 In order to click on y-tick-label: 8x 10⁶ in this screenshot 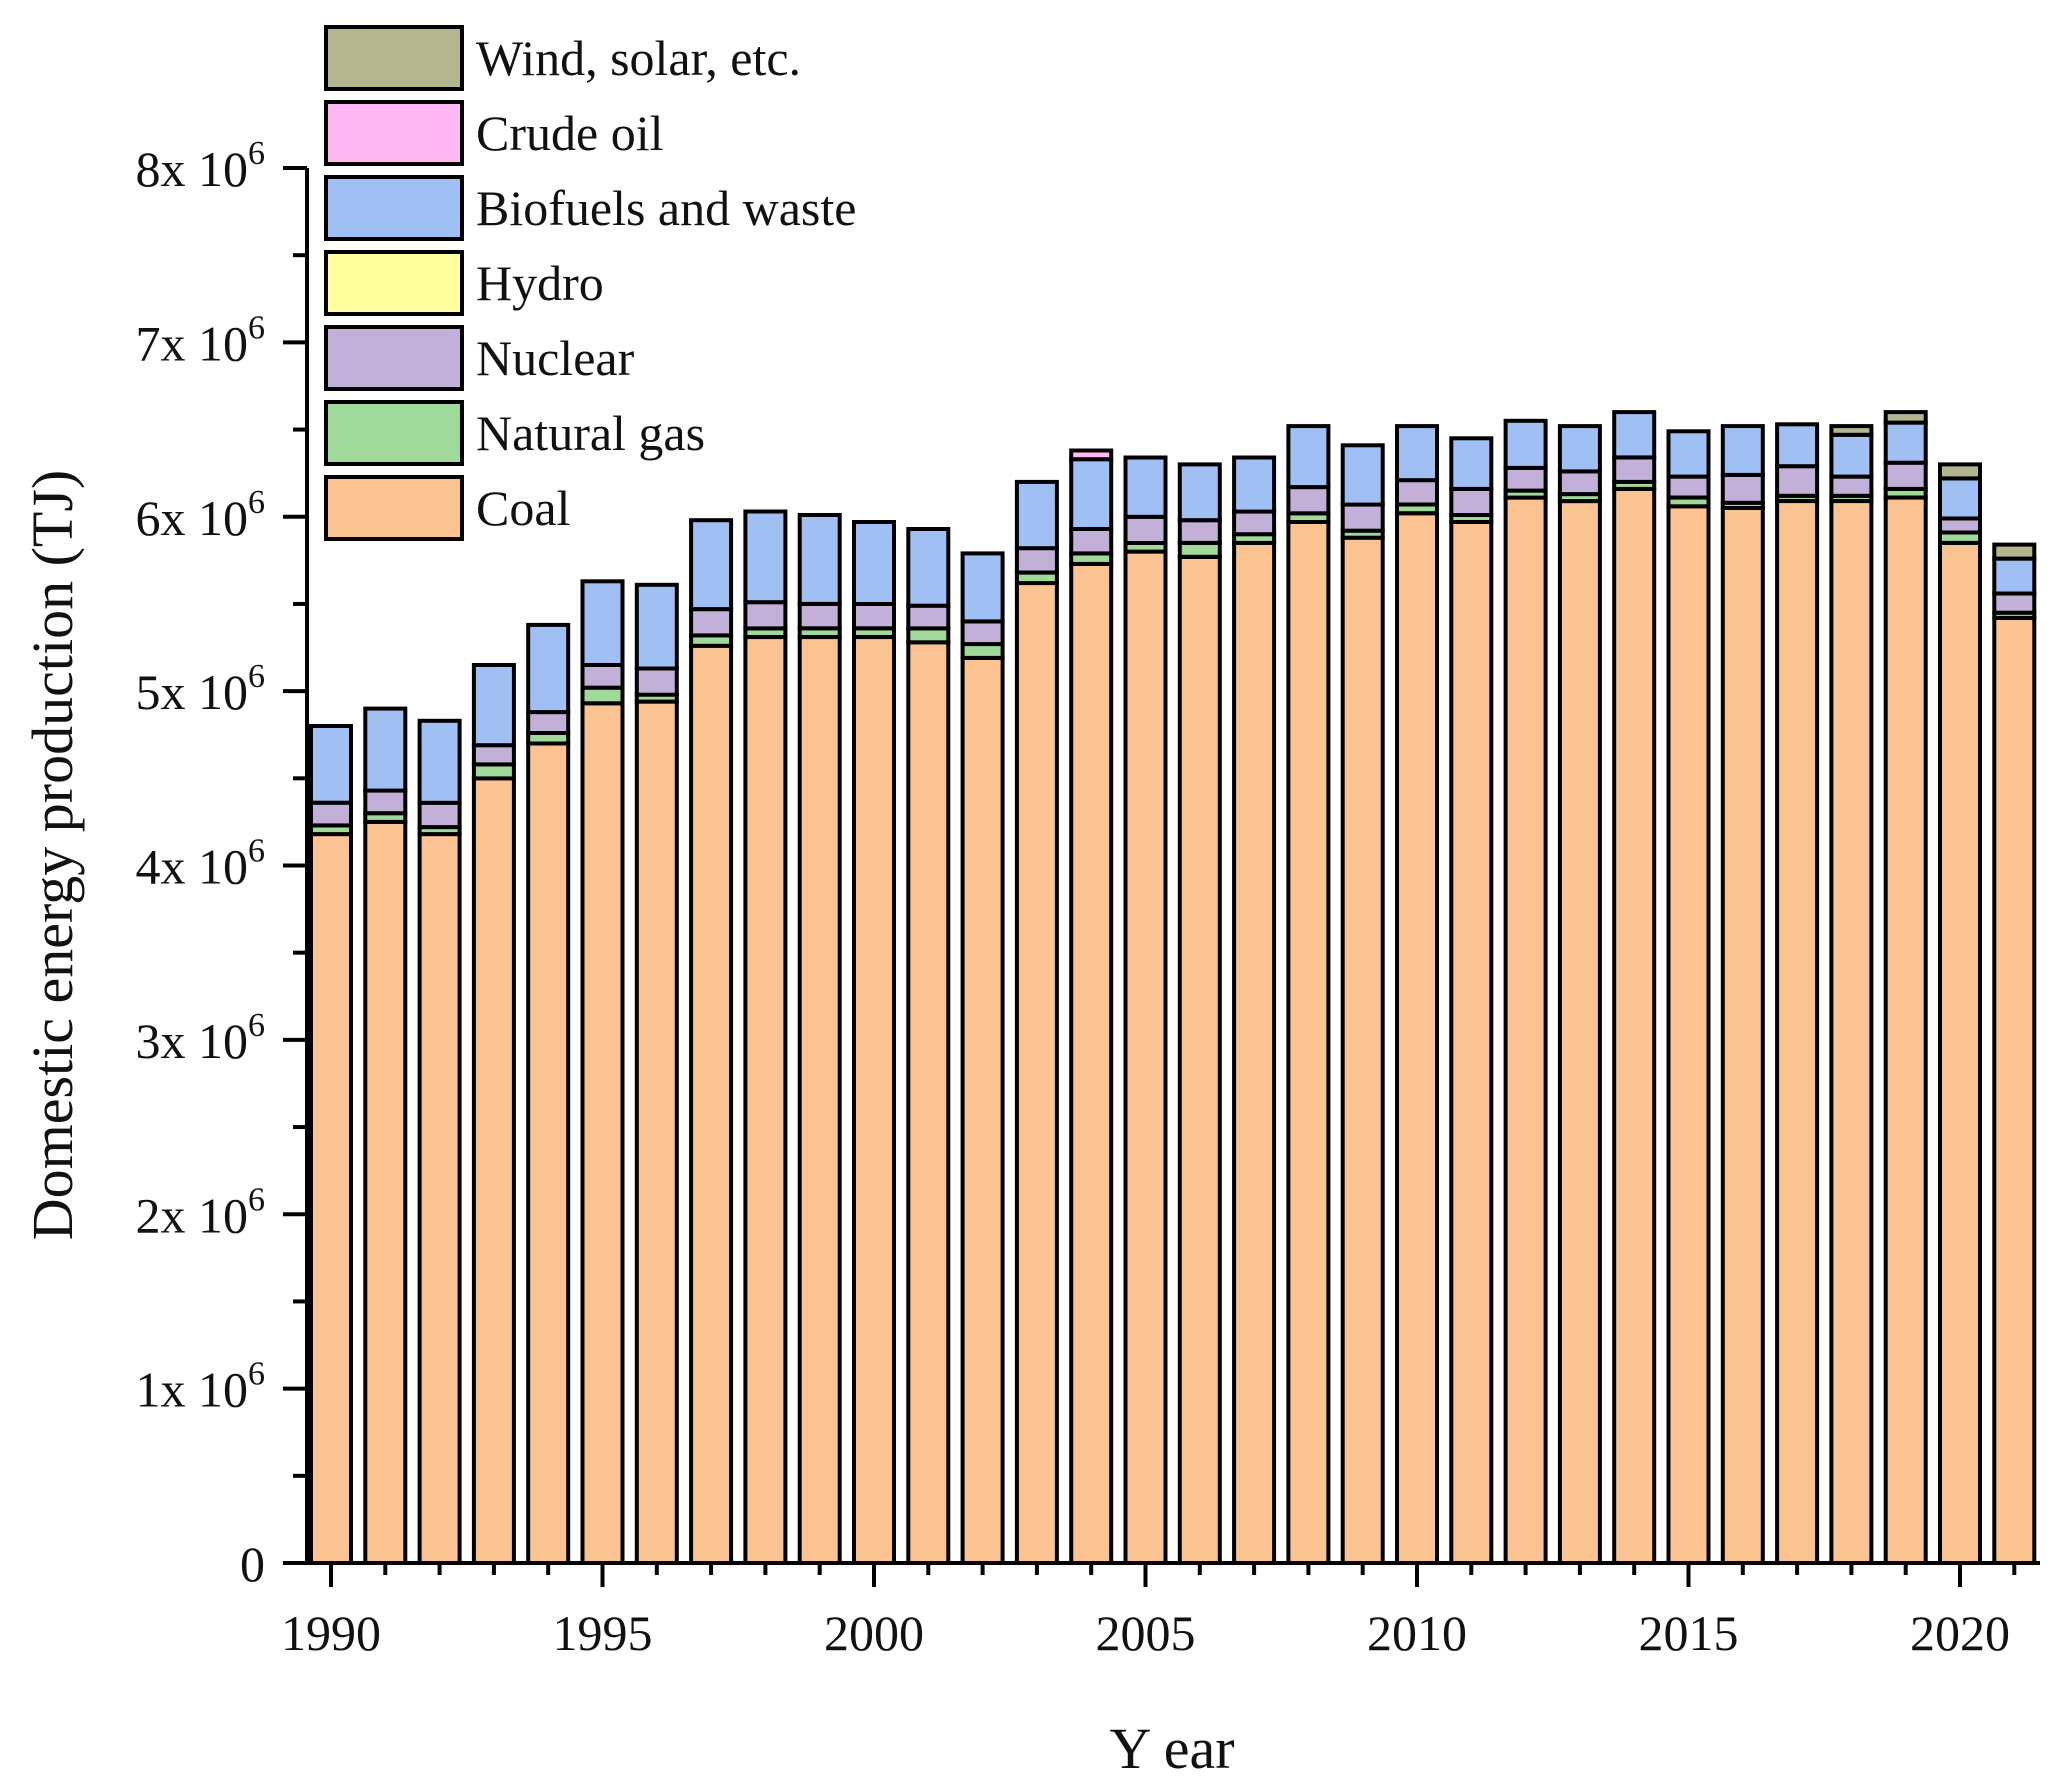, I will do `click(201, 166)`.